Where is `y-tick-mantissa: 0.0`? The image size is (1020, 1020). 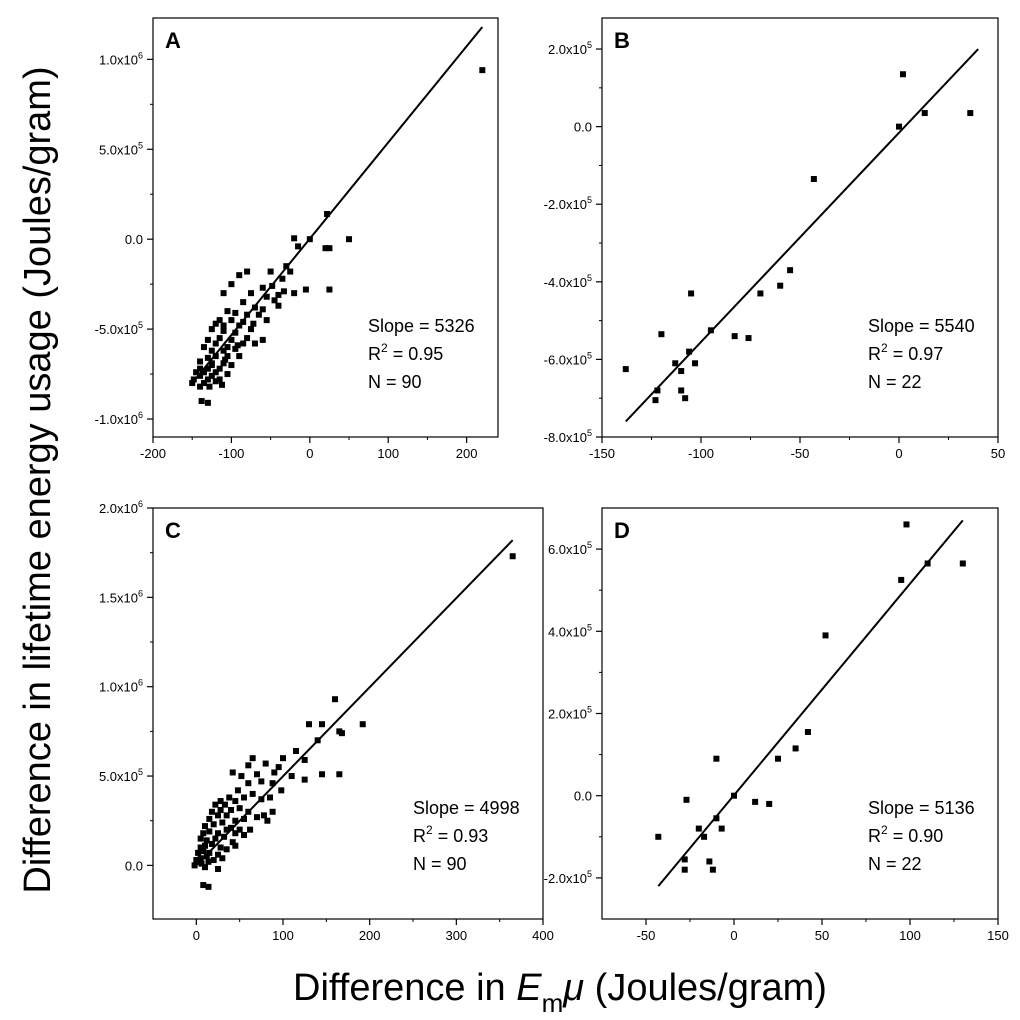
y-tick-mantissa: 0.0 is located at coordinates (134, 239).